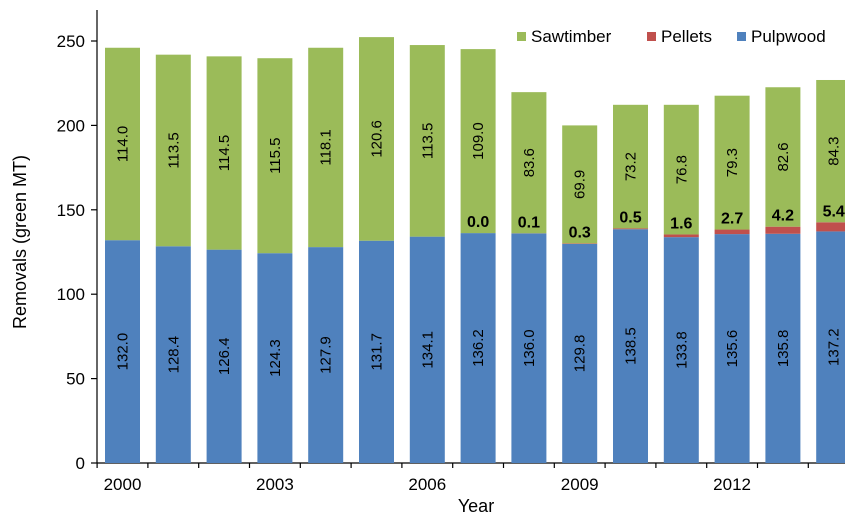 The image size is (845, 518). What do you see at coordinates (427, 484) in the screenshot?
I see `x-tick-label: 2006` at bounding box center [427, 484].